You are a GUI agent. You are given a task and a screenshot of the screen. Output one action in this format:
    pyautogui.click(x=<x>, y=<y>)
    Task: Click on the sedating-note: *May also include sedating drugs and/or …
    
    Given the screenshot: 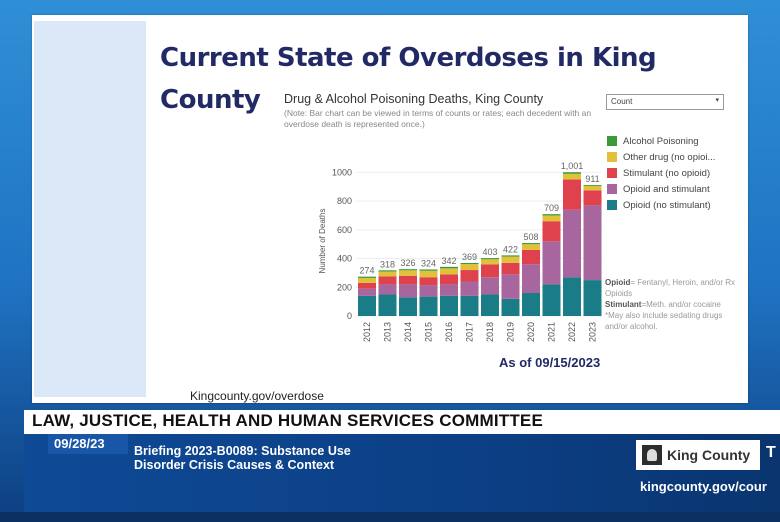 What is the action you would take?
    pyautogui.click(x=664, y=321)
    